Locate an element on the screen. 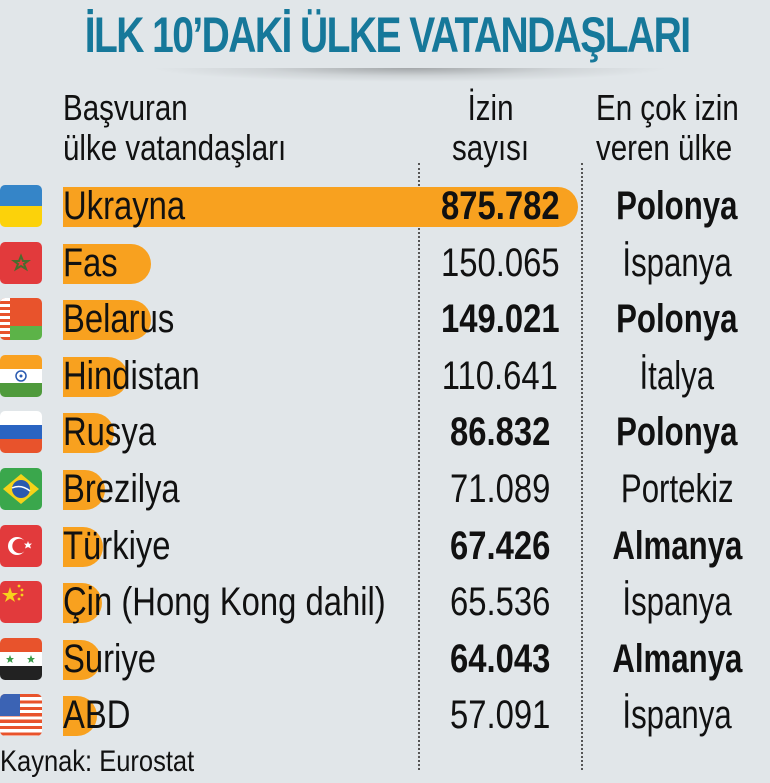 Image resolution: width=770 pixels, height=783 pixels. permit-count: 65.536 is located at coordinates (500, 602).